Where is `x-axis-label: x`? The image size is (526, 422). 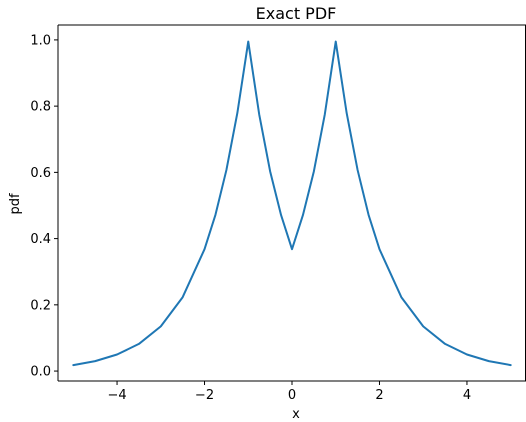 x-axis-label: x is located at coordinates (296, 414).